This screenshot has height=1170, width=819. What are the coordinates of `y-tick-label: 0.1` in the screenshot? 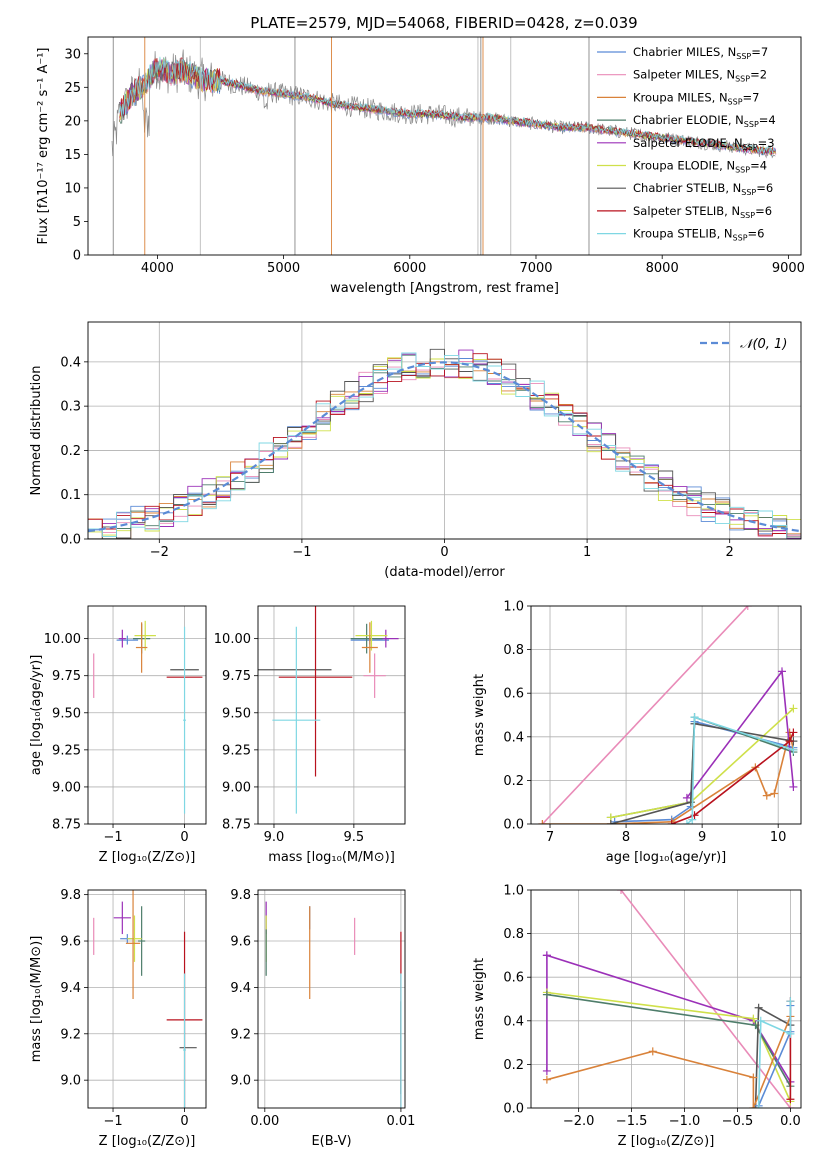 It's located at (70, 495).